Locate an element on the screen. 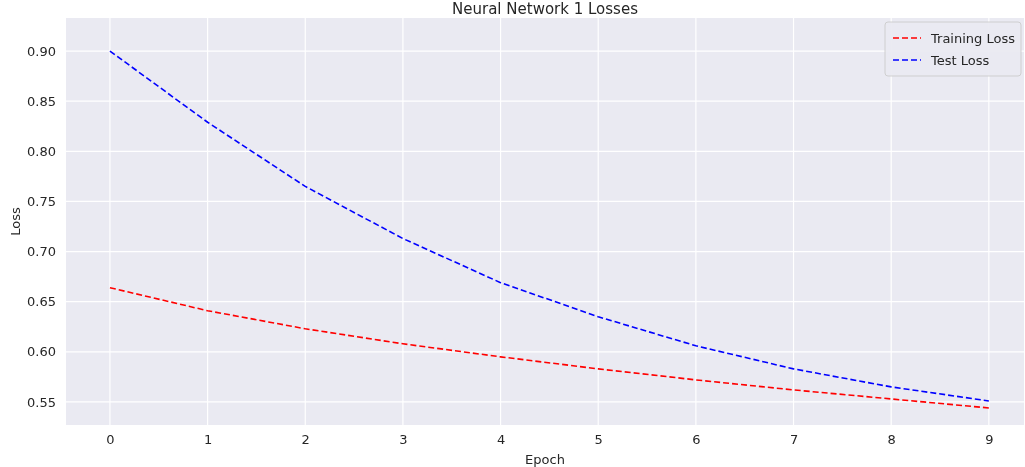 This screenshot has width=1025, height=467. legend-label: Training Loss is located at coordinates (973, 38).